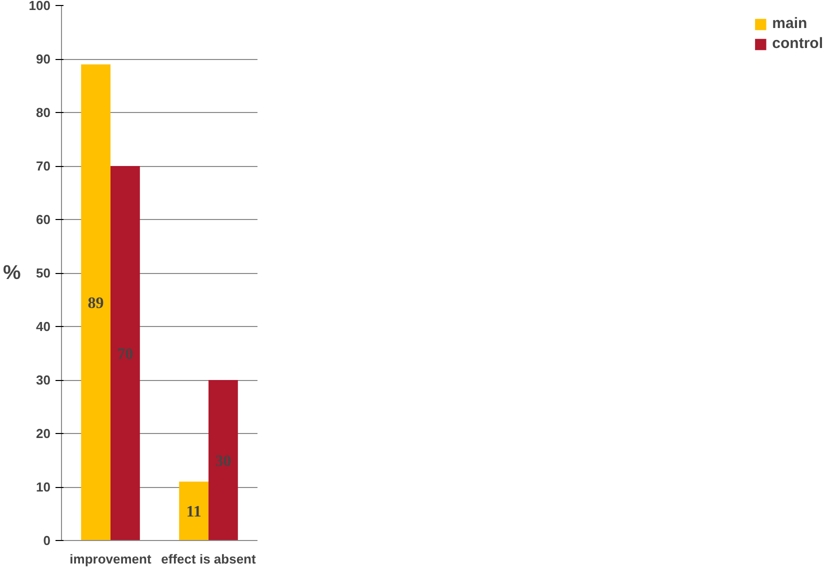 The image size is (833, 580). Describe the element at coordinates (43, 112) in the screenshot. I see `y-tick-label: 80` at that location.